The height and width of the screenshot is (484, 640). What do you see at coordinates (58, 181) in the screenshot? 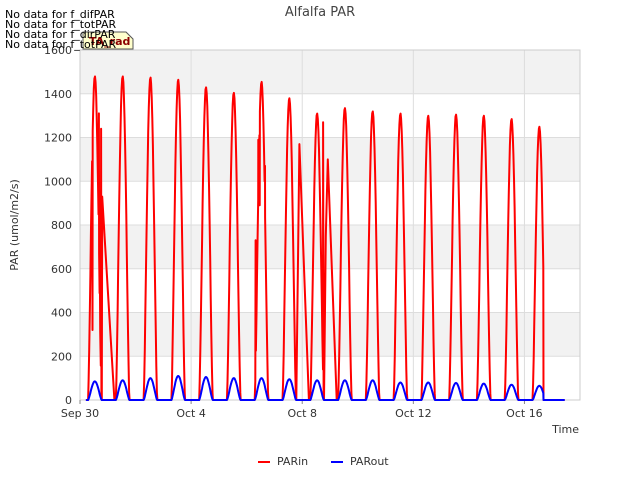
I see `y-tick-label: 1000` at bounding box center [58, 181].